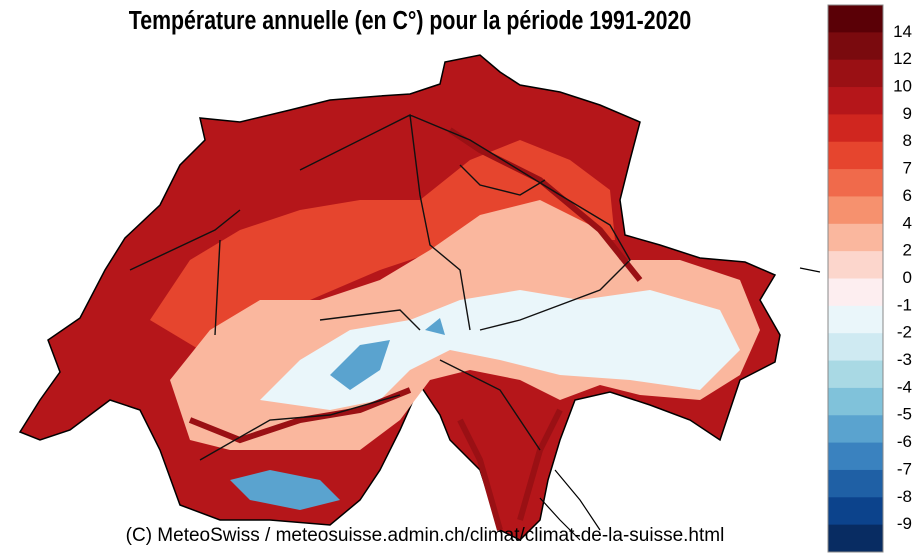 Image resolution: width=920 pixels, height=560 pixels. What do you see at coordinates (904, 441) in the screenshot?
I see `colorbar-label: -6` at bounding box center [904, 441].